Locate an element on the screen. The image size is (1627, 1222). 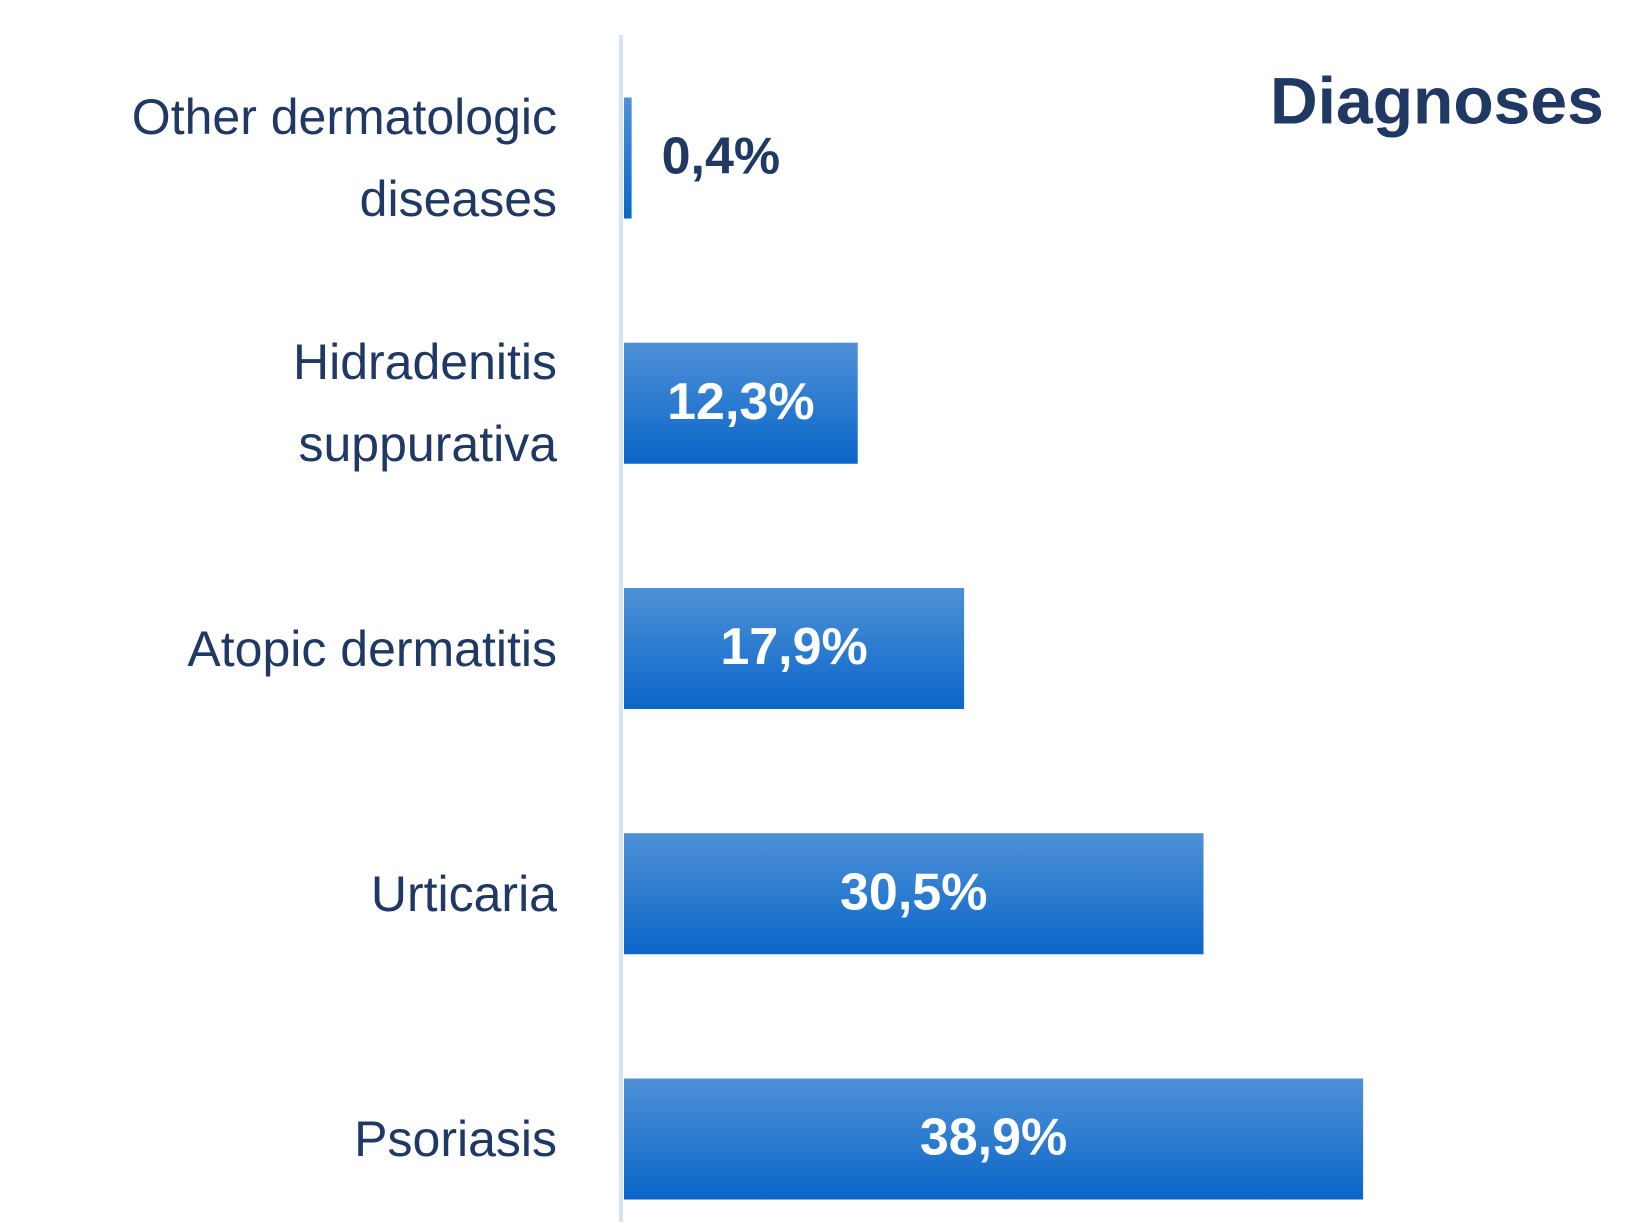
value-label: 17,9% is located at coordinates (793, 647).